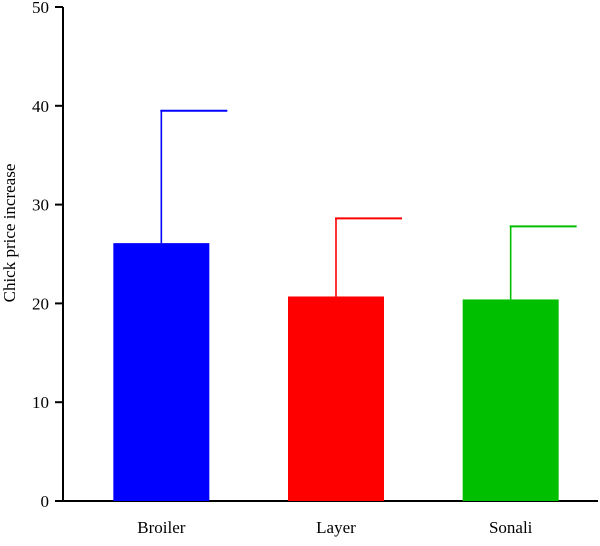 The height and width of the screenshot is (546, 600). I want to click on bar-sonali, so click(510, 400).